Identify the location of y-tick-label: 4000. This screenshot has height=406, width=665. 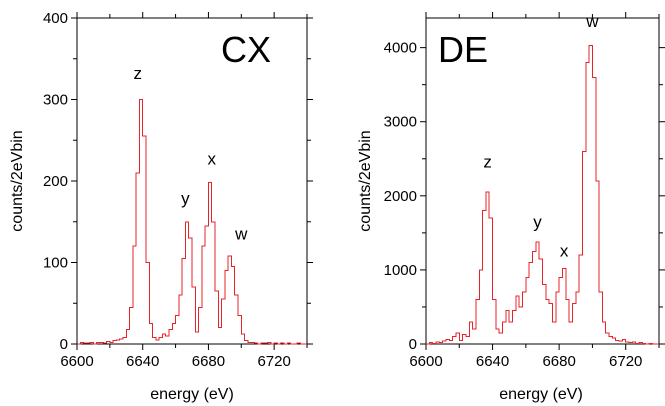
(400, 48).